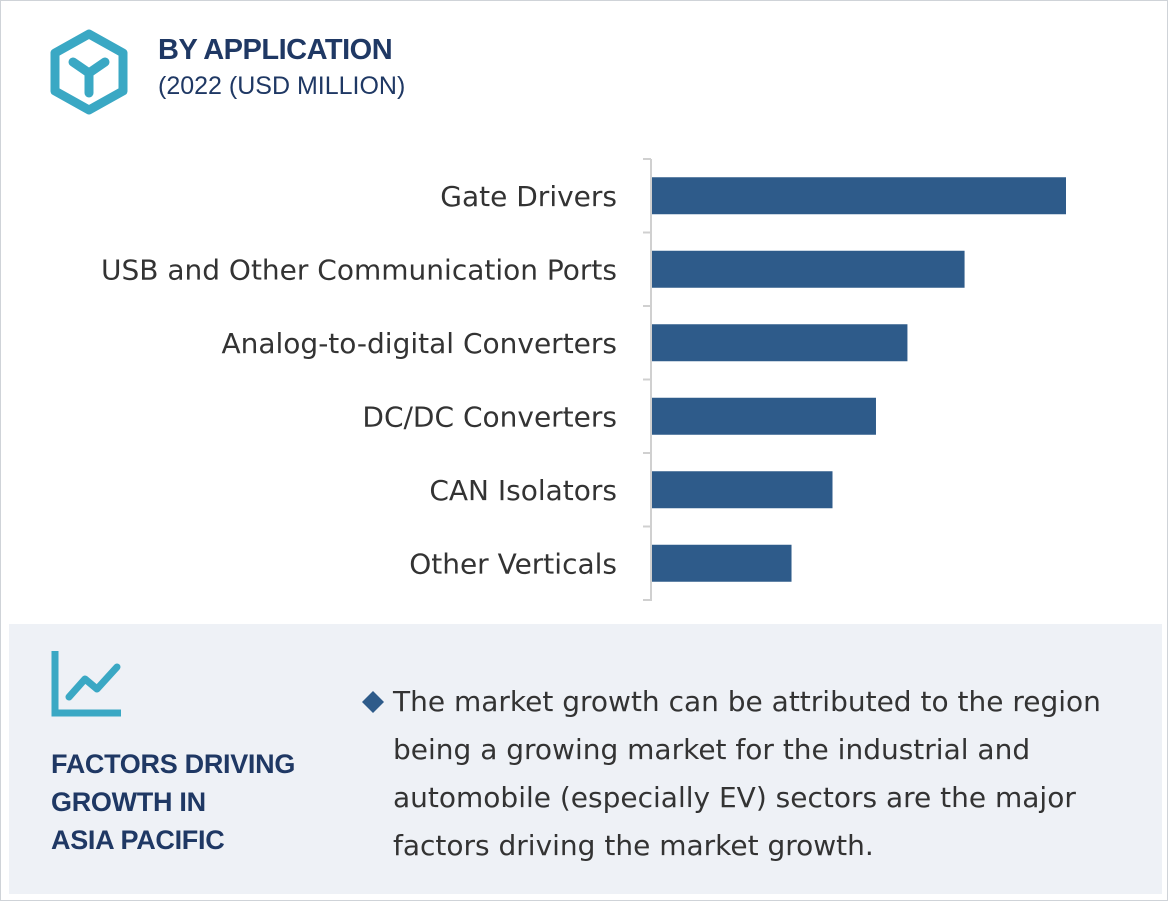  Describe the element at coordinates (173, 764) in the screenshot. I see `factors-title-line: FACTORS DRIVING` at that location.